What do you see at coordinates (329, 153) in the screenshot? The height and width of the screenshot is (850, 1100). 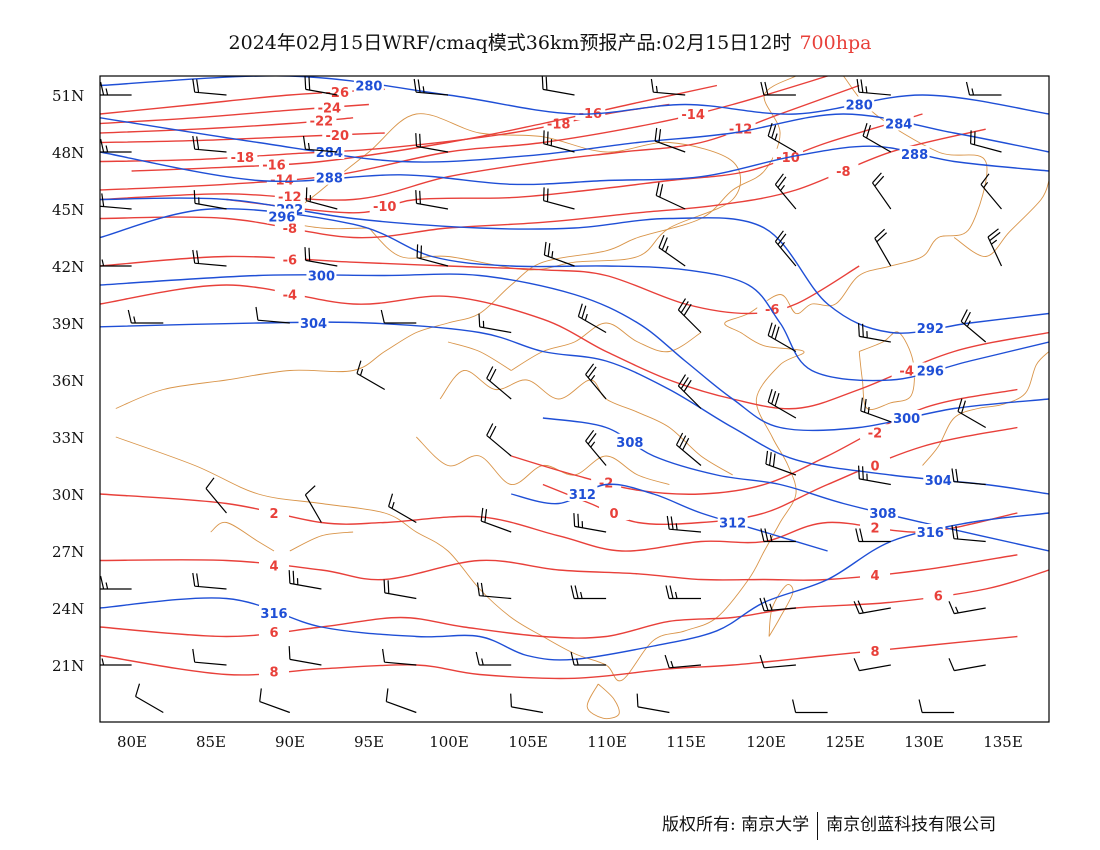 I see `height-contour-label: 284` at bounding box center [329, 153].